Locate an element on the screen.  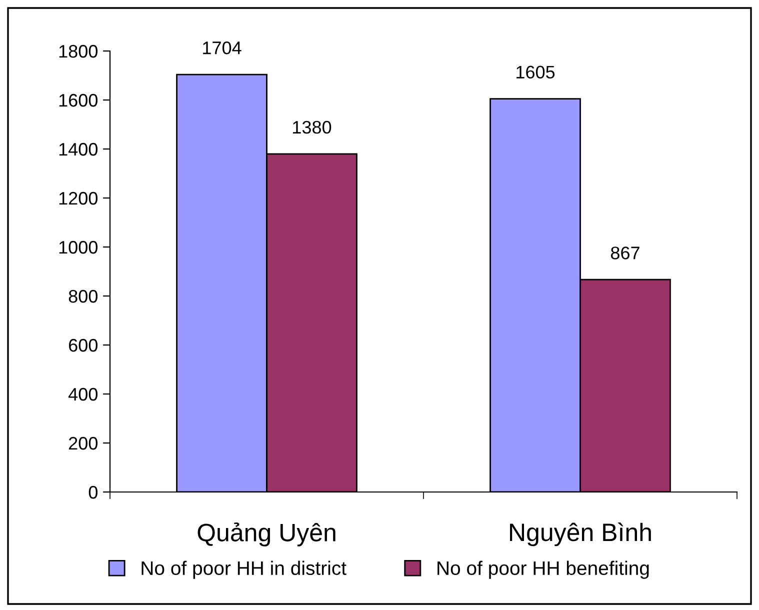
x-tick-label: Quảng Uyên is located at coordinates (267, 534).